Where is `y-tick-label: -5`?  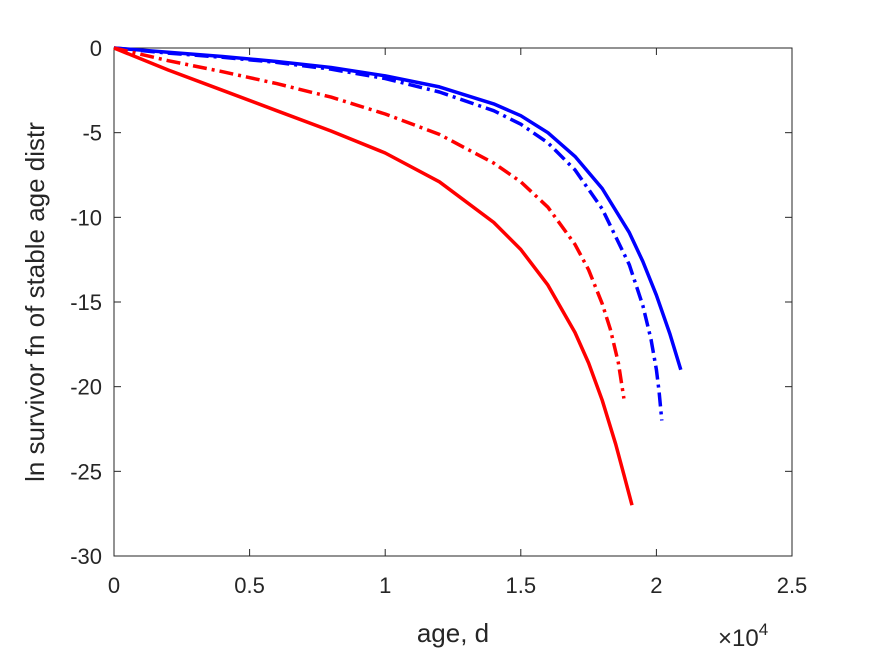
y-tick-label: -5 is located at coordinates (92, 133).